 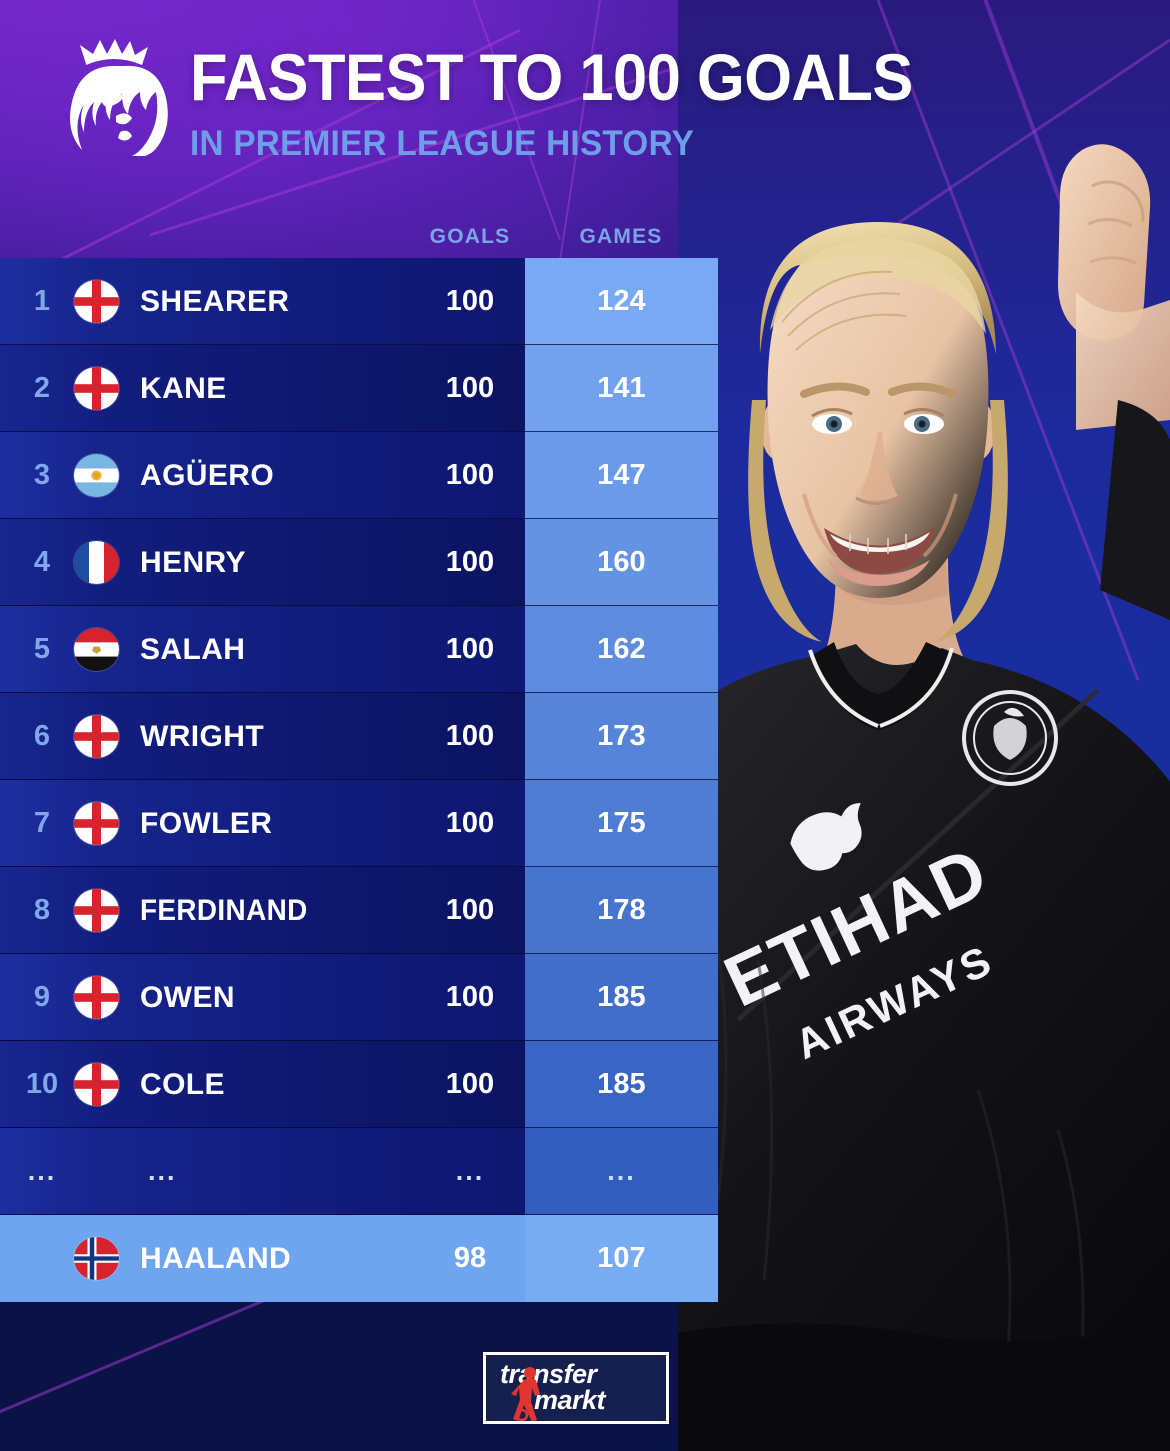 What do you see at coordinates (207, 475) in the screenshot?
I see `row-player-name: AGÜERO` at bounding box center [207, 475].